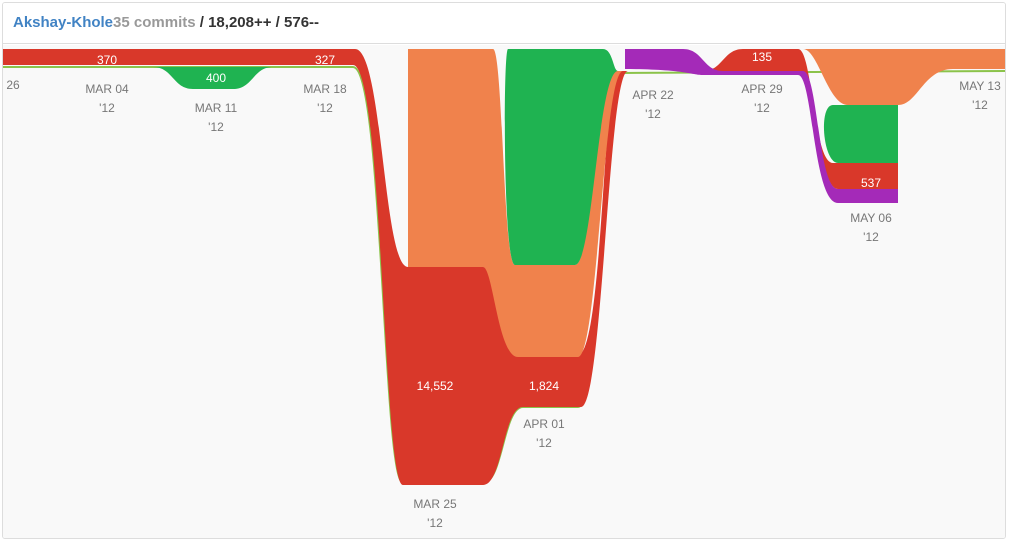 Image resolution: width=1011 pixels, height=539 pixels. What do you see at coordinates (435, 504) in the screenshot?
I see `date-label: MAR 25` at bounding box center [435, 504].